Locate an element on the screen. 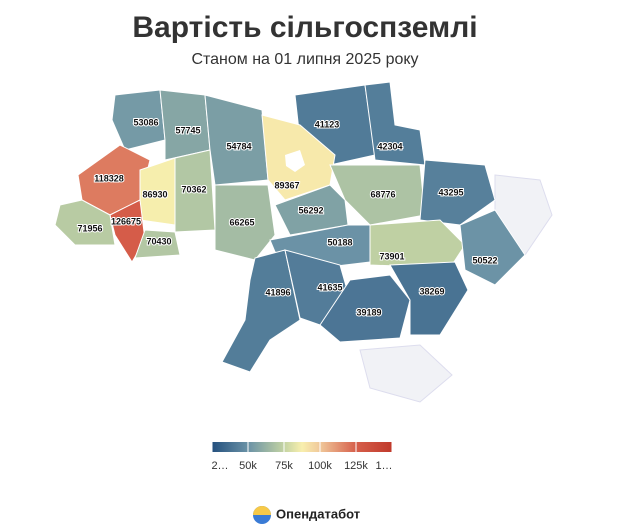 The height and width of the screenshot is (532, 642). region-value: 38269 is located at coordinates (431, 291).